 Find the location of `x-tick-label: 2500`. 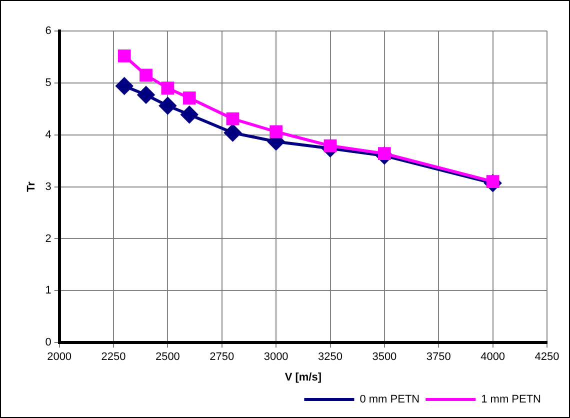

x-tick-label: 2500 is located at coordinates (167, 357).